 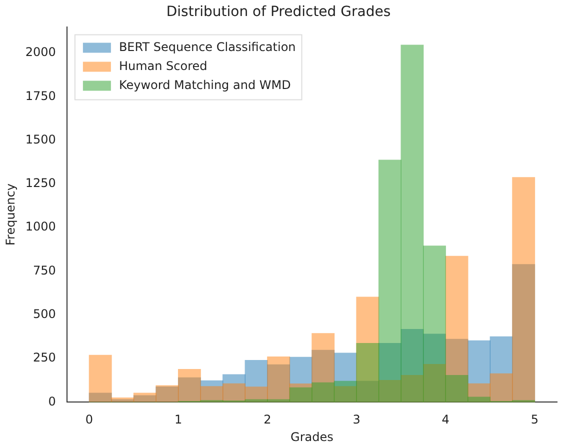 What do you see at coordinates (10, 215) in the screenshot?
I see `y-axis-title: Frequency` at bounding box center [10, 215].